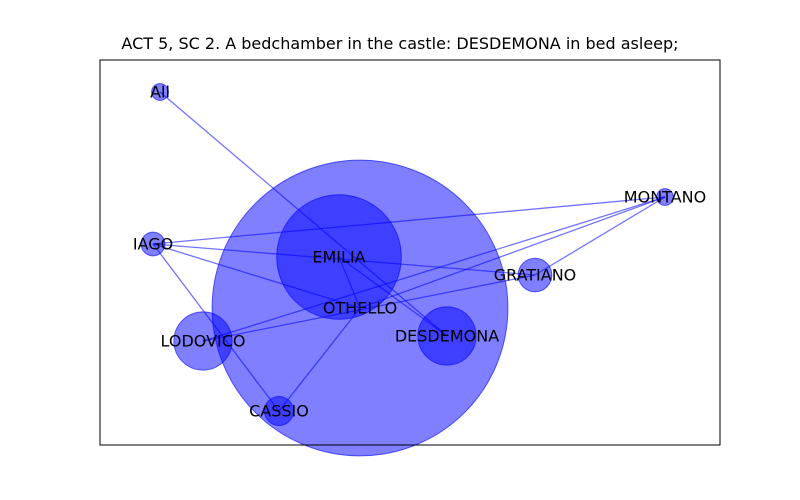  I want to click on node-iago, so click(153, 244).